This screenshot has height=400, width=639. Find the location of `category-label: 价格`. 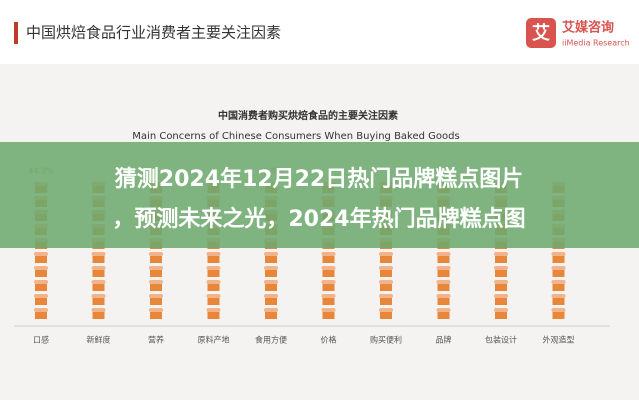

category-label: 价格 is located at coordinates (329, 340).